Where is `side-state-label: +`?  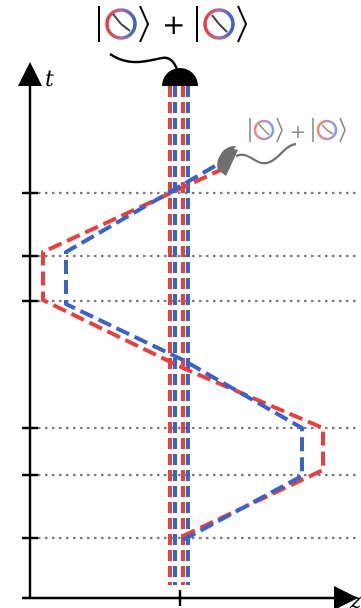 side-state-label: + is located at coordinates (297, 130).